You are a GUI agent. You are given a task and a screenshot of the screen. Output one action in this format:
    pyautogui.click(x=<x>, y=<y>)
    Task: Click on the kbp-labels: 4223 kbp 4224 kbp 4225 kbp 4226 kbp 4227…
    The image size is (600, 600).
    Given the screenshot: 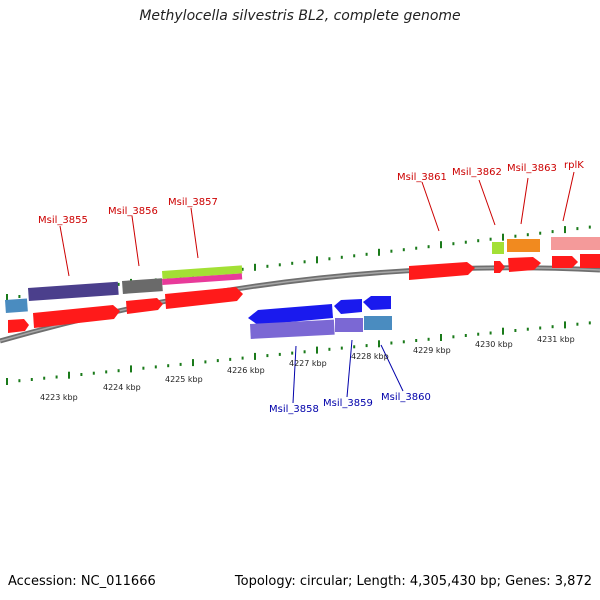 What is the action you would take?
    pyautogui.click(x=307, y=368)
    